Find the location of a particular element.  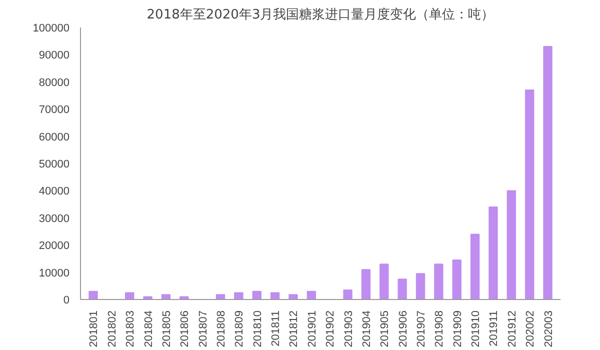

x-tick-label: 201812 is located at coordinates (294, 329).